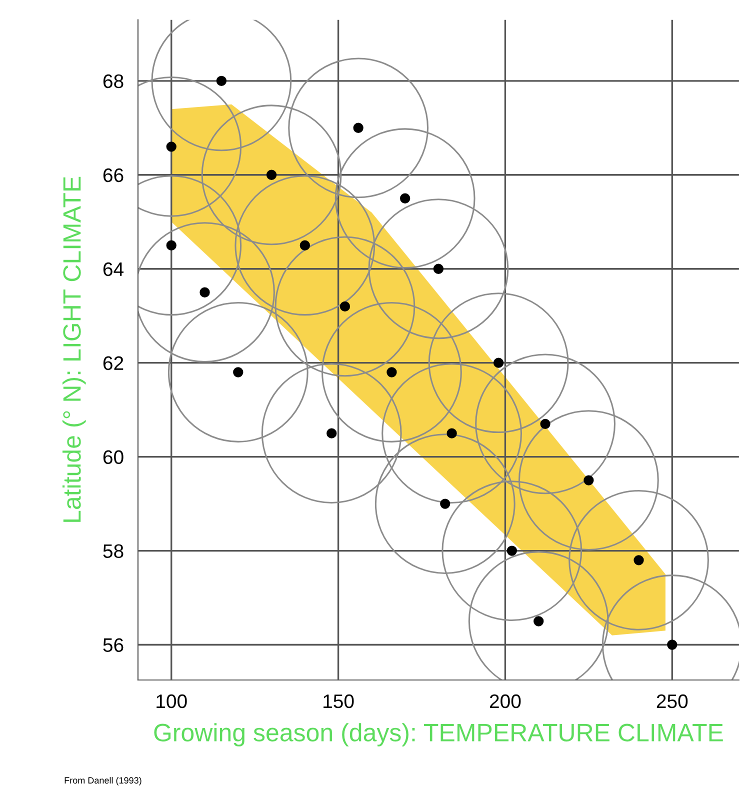 This screenshot has width=754, height=793. I want to click on y-tick-label: 56, so click(113, 645).